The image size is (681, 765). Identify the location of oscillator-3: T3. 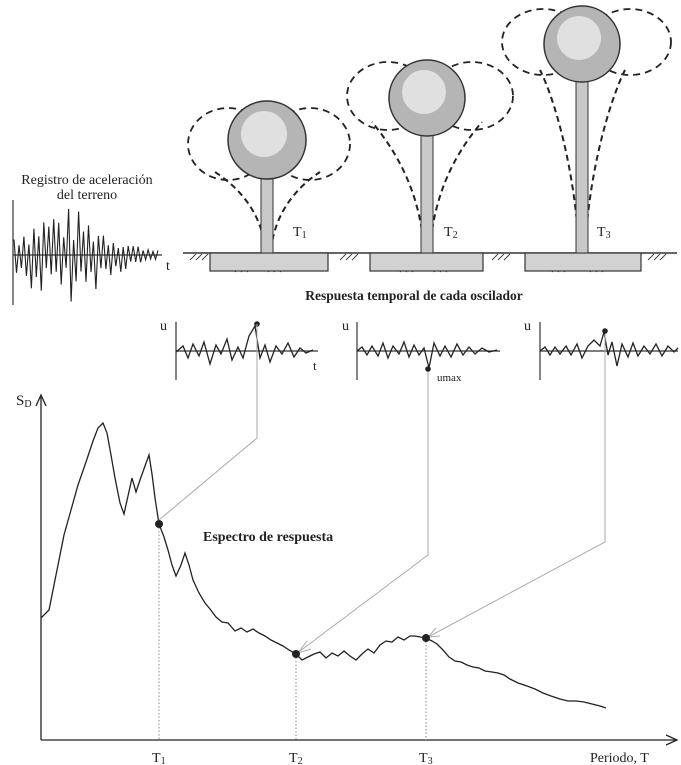
(586, 138).